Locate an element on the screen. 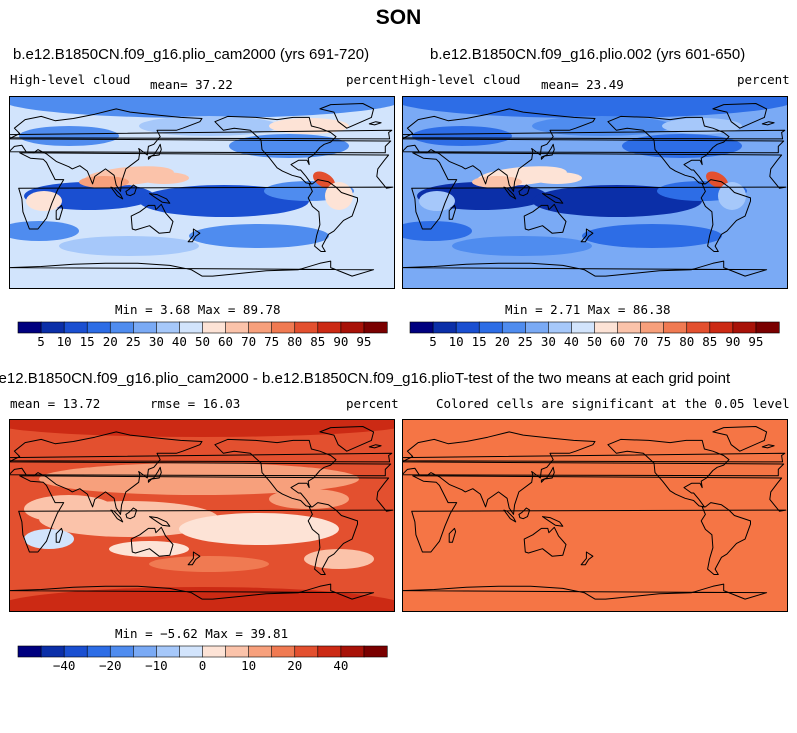  panel-mean-case1: mean= 37.22 is located at coordinates (191, 84).